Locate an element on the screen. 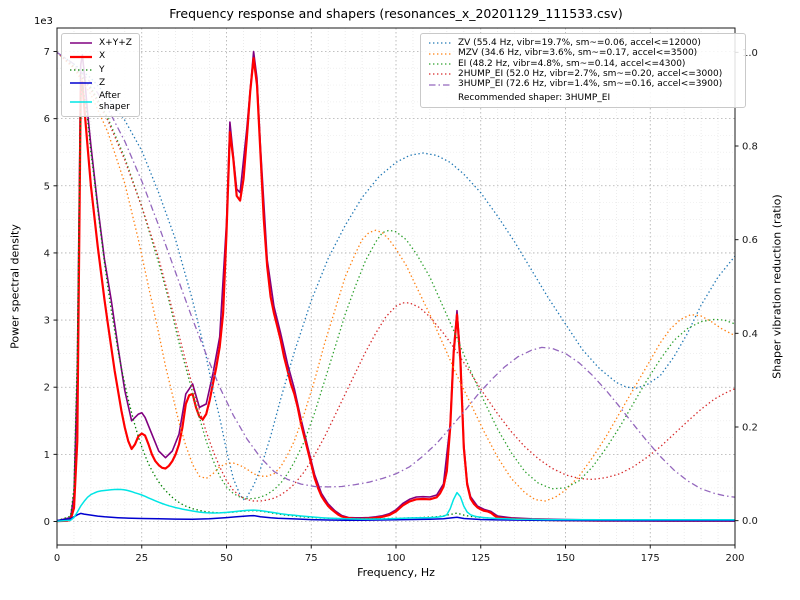 The image size is (800, 600). legend-line-mzv-icon is located at coordinates (440, 53).